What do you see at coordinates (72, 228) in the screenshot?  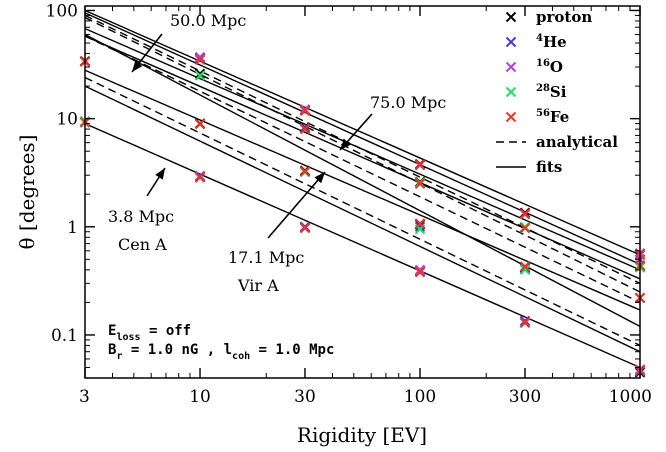 I see `y-tick-label: 1` at bounding box center [72, 228].